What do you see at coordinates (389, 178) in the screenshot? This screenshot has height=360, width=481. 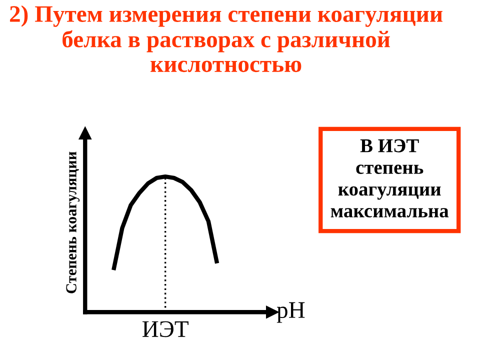 I see `text: В ИЭТ степень коагуляции максимальна` at bounding box center [389, 178].